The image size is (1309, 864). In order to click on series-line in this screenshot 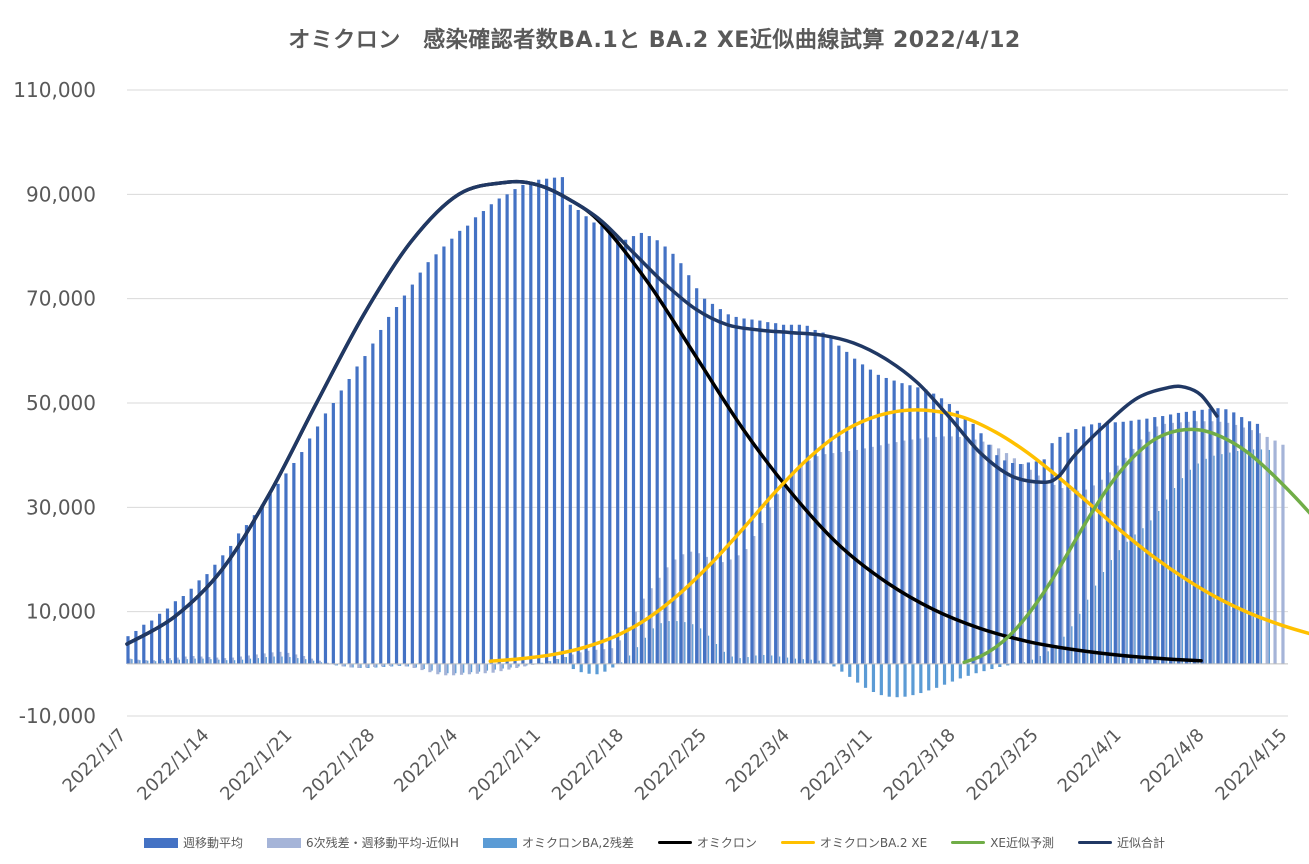, I will do `click(1135, 546)`.